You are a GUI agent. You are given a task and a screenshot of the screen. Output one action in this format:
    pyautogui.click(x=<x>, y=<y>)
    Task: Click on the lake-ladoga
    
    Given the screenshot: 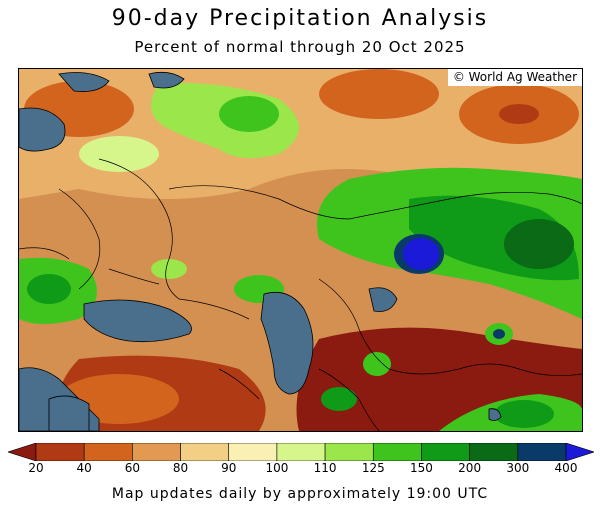 What is the action you would take?
    pyautogui.click(x=166, y=80)
    